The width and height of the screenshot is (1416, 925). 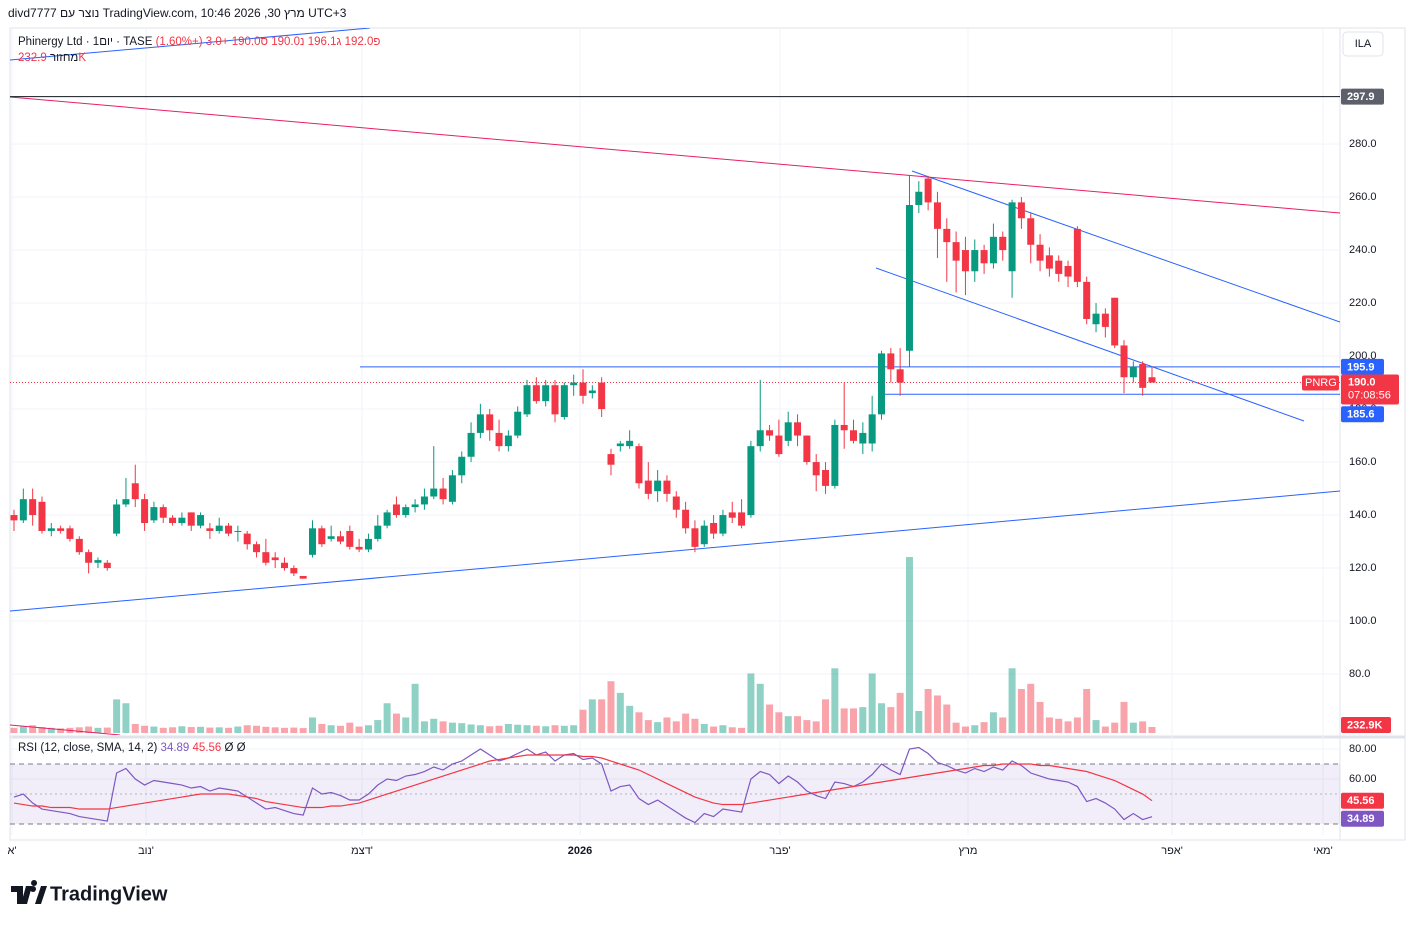 I want to click on logo-mark, so click(x=24, y=892).